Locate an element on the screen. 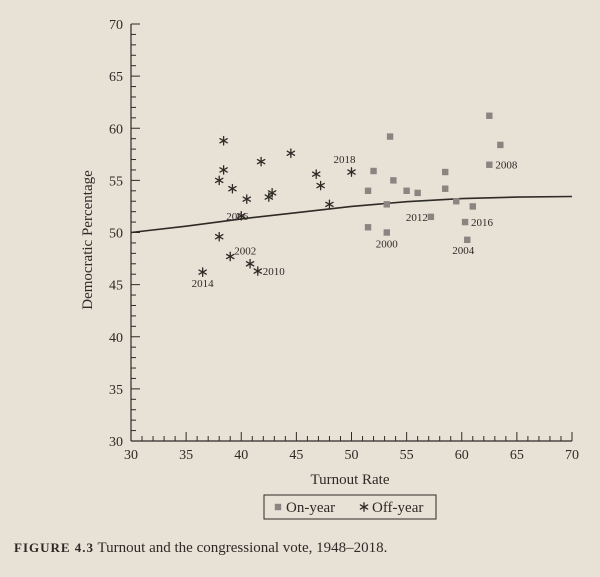  y-tick-label: 55 is located at coordinates (116, 181).